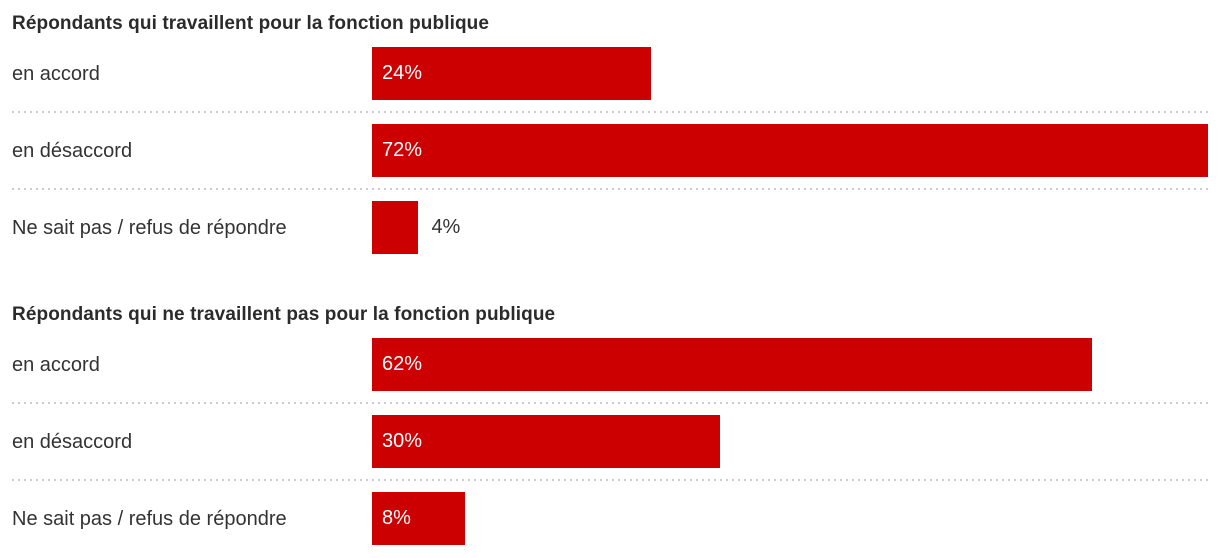 This screenshot has height=558, width=1220. I want to click on bar-value-label: 62%, so click(402, 364).